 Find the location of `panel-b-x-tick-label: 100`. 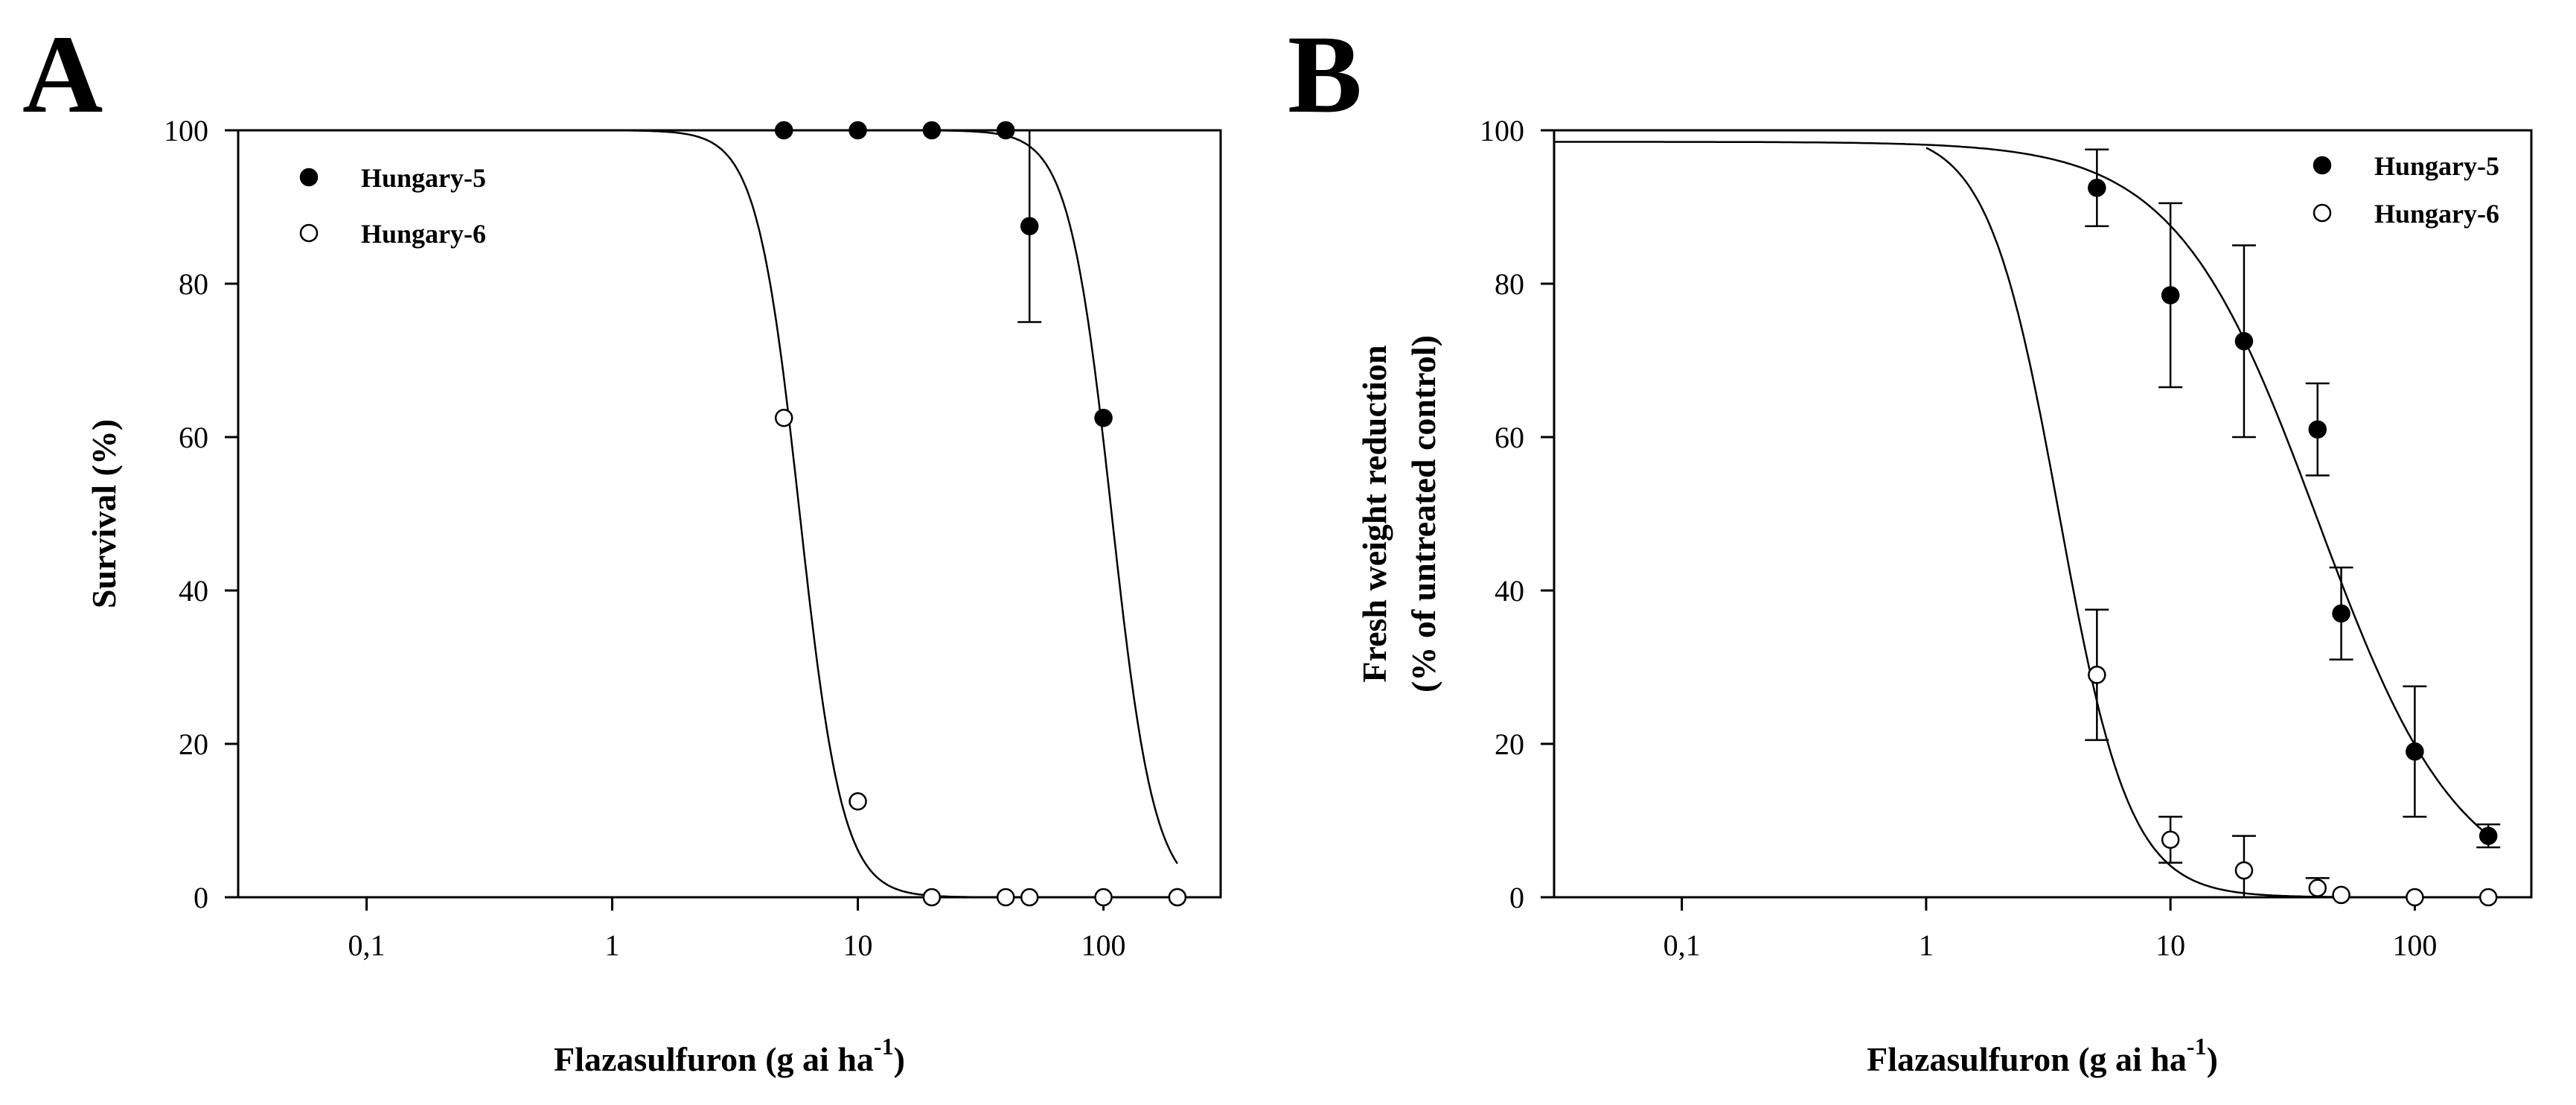

panel-b-x-tick-label: 100 is located at coordinates (2414, 945).